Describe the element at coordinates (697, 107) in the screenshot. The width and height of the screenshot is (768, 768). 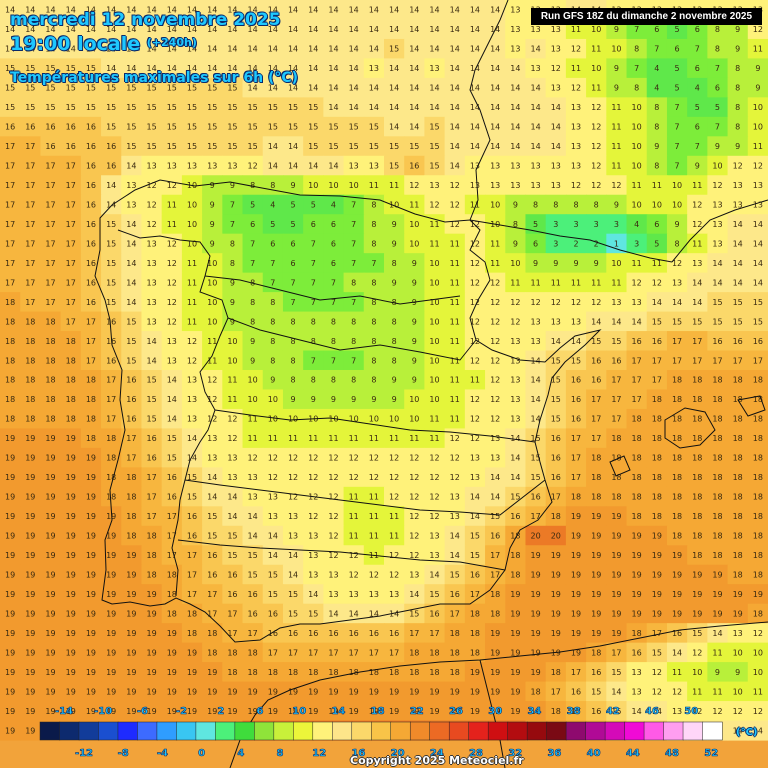
I see `temperature-value: 5` at that location.